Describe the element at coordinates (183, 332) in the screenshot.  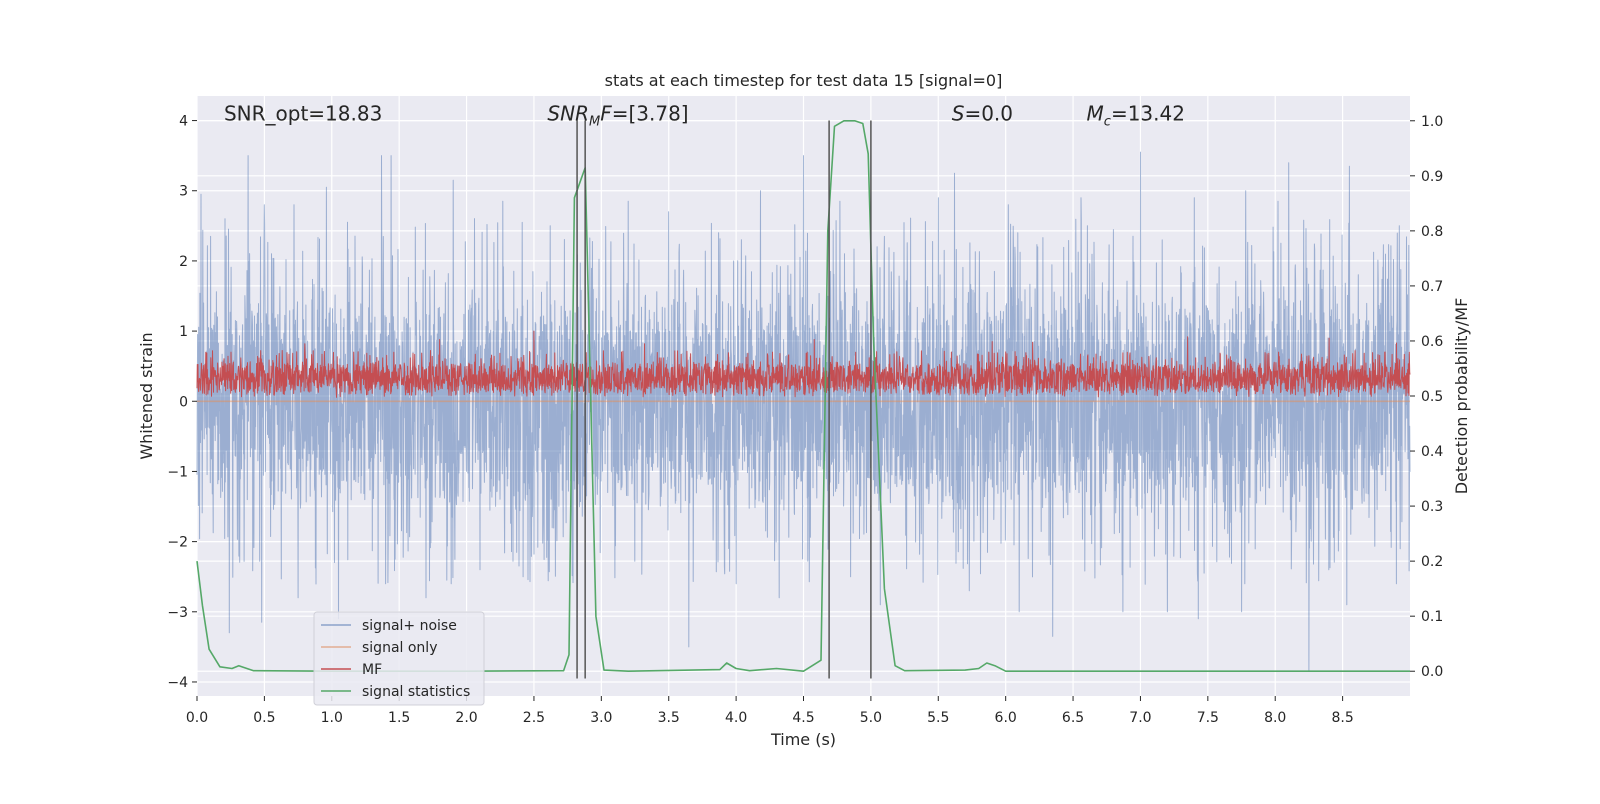
I see `left-tick-label: 1` at that location.